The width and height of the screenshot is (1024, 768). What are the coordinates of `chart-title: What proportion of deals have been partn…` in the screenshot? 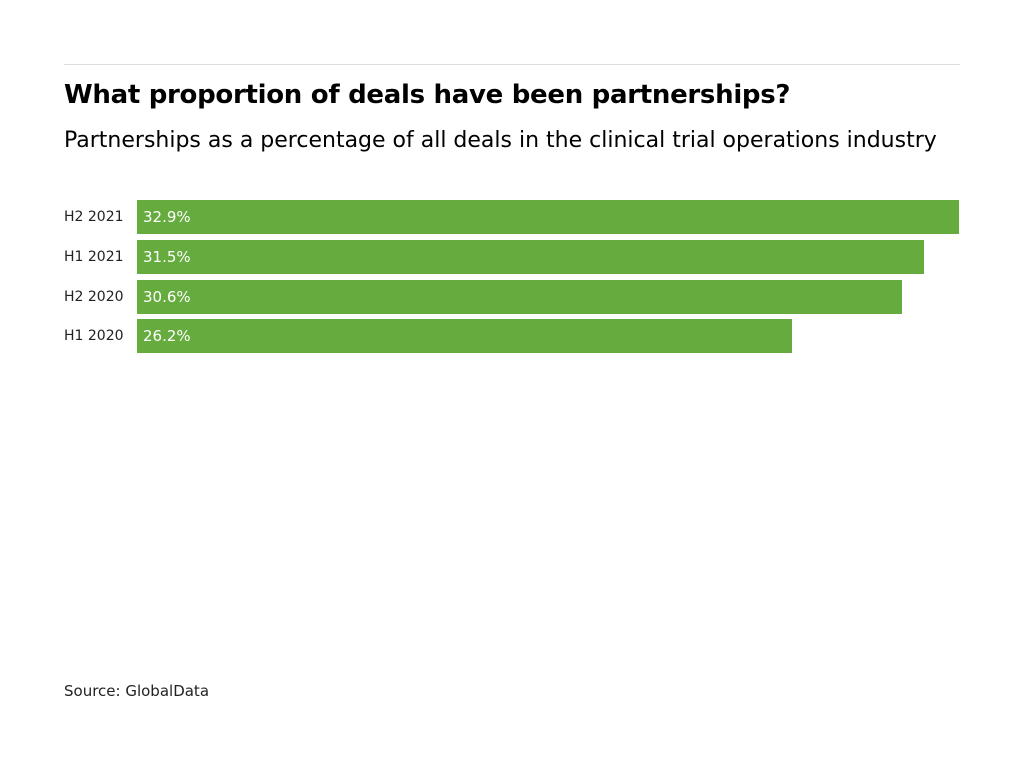 It's located at (427, 95).